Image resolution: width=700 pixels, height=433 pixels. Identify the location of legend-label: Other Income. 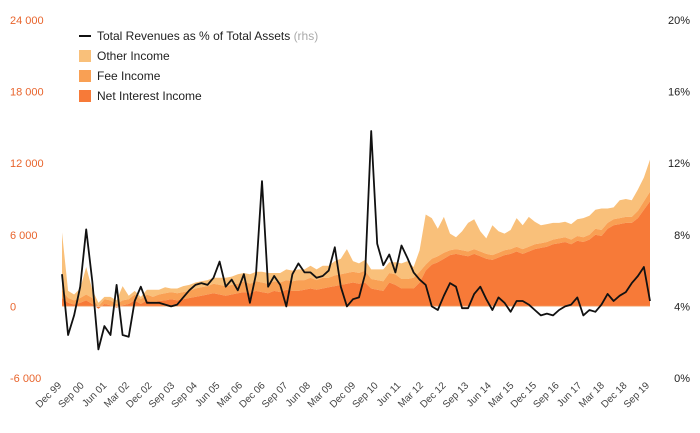
(133, 56).